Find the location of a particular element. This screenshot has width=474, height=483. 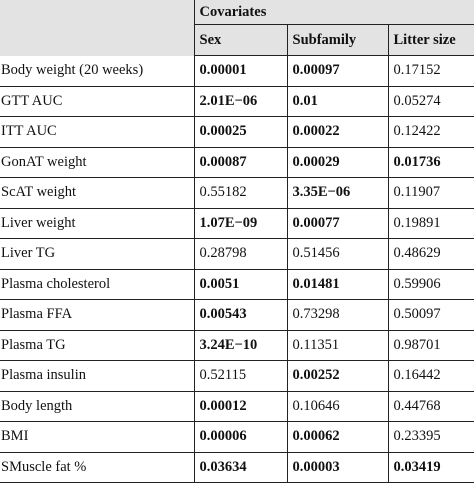

cell-sex: 0.0051 is located at coordinates (241, 284).